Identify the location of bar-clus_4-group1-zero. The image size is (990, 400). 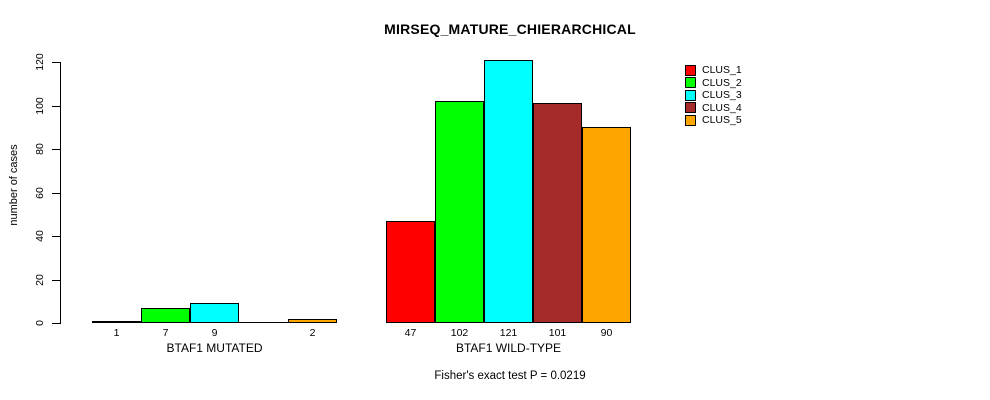
(263, 322).